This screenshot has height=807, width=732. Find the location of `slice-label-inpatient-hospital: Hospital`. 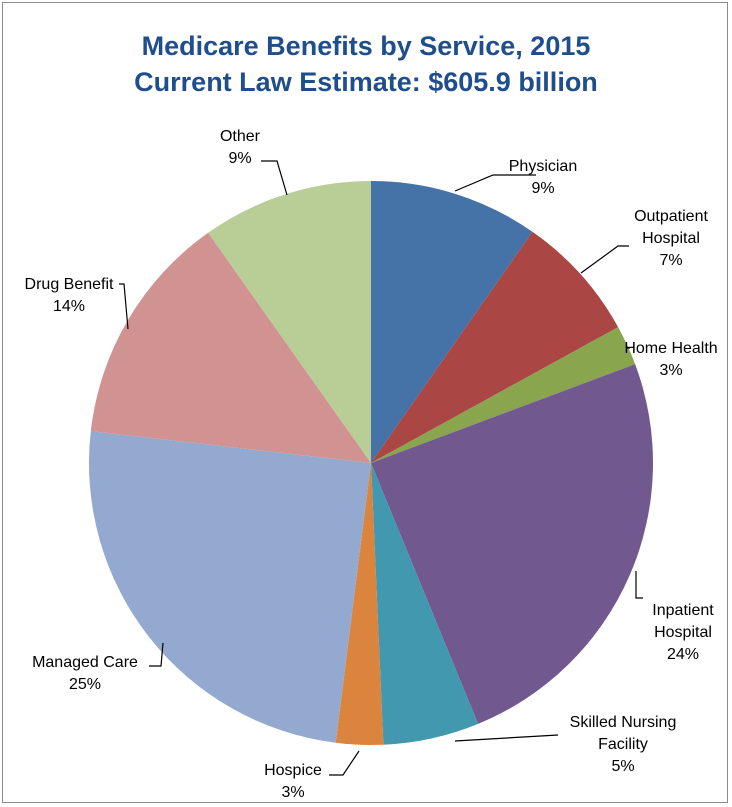

slice-label-inpatient-hospital: Hospital is located at coordinates (683, 632).